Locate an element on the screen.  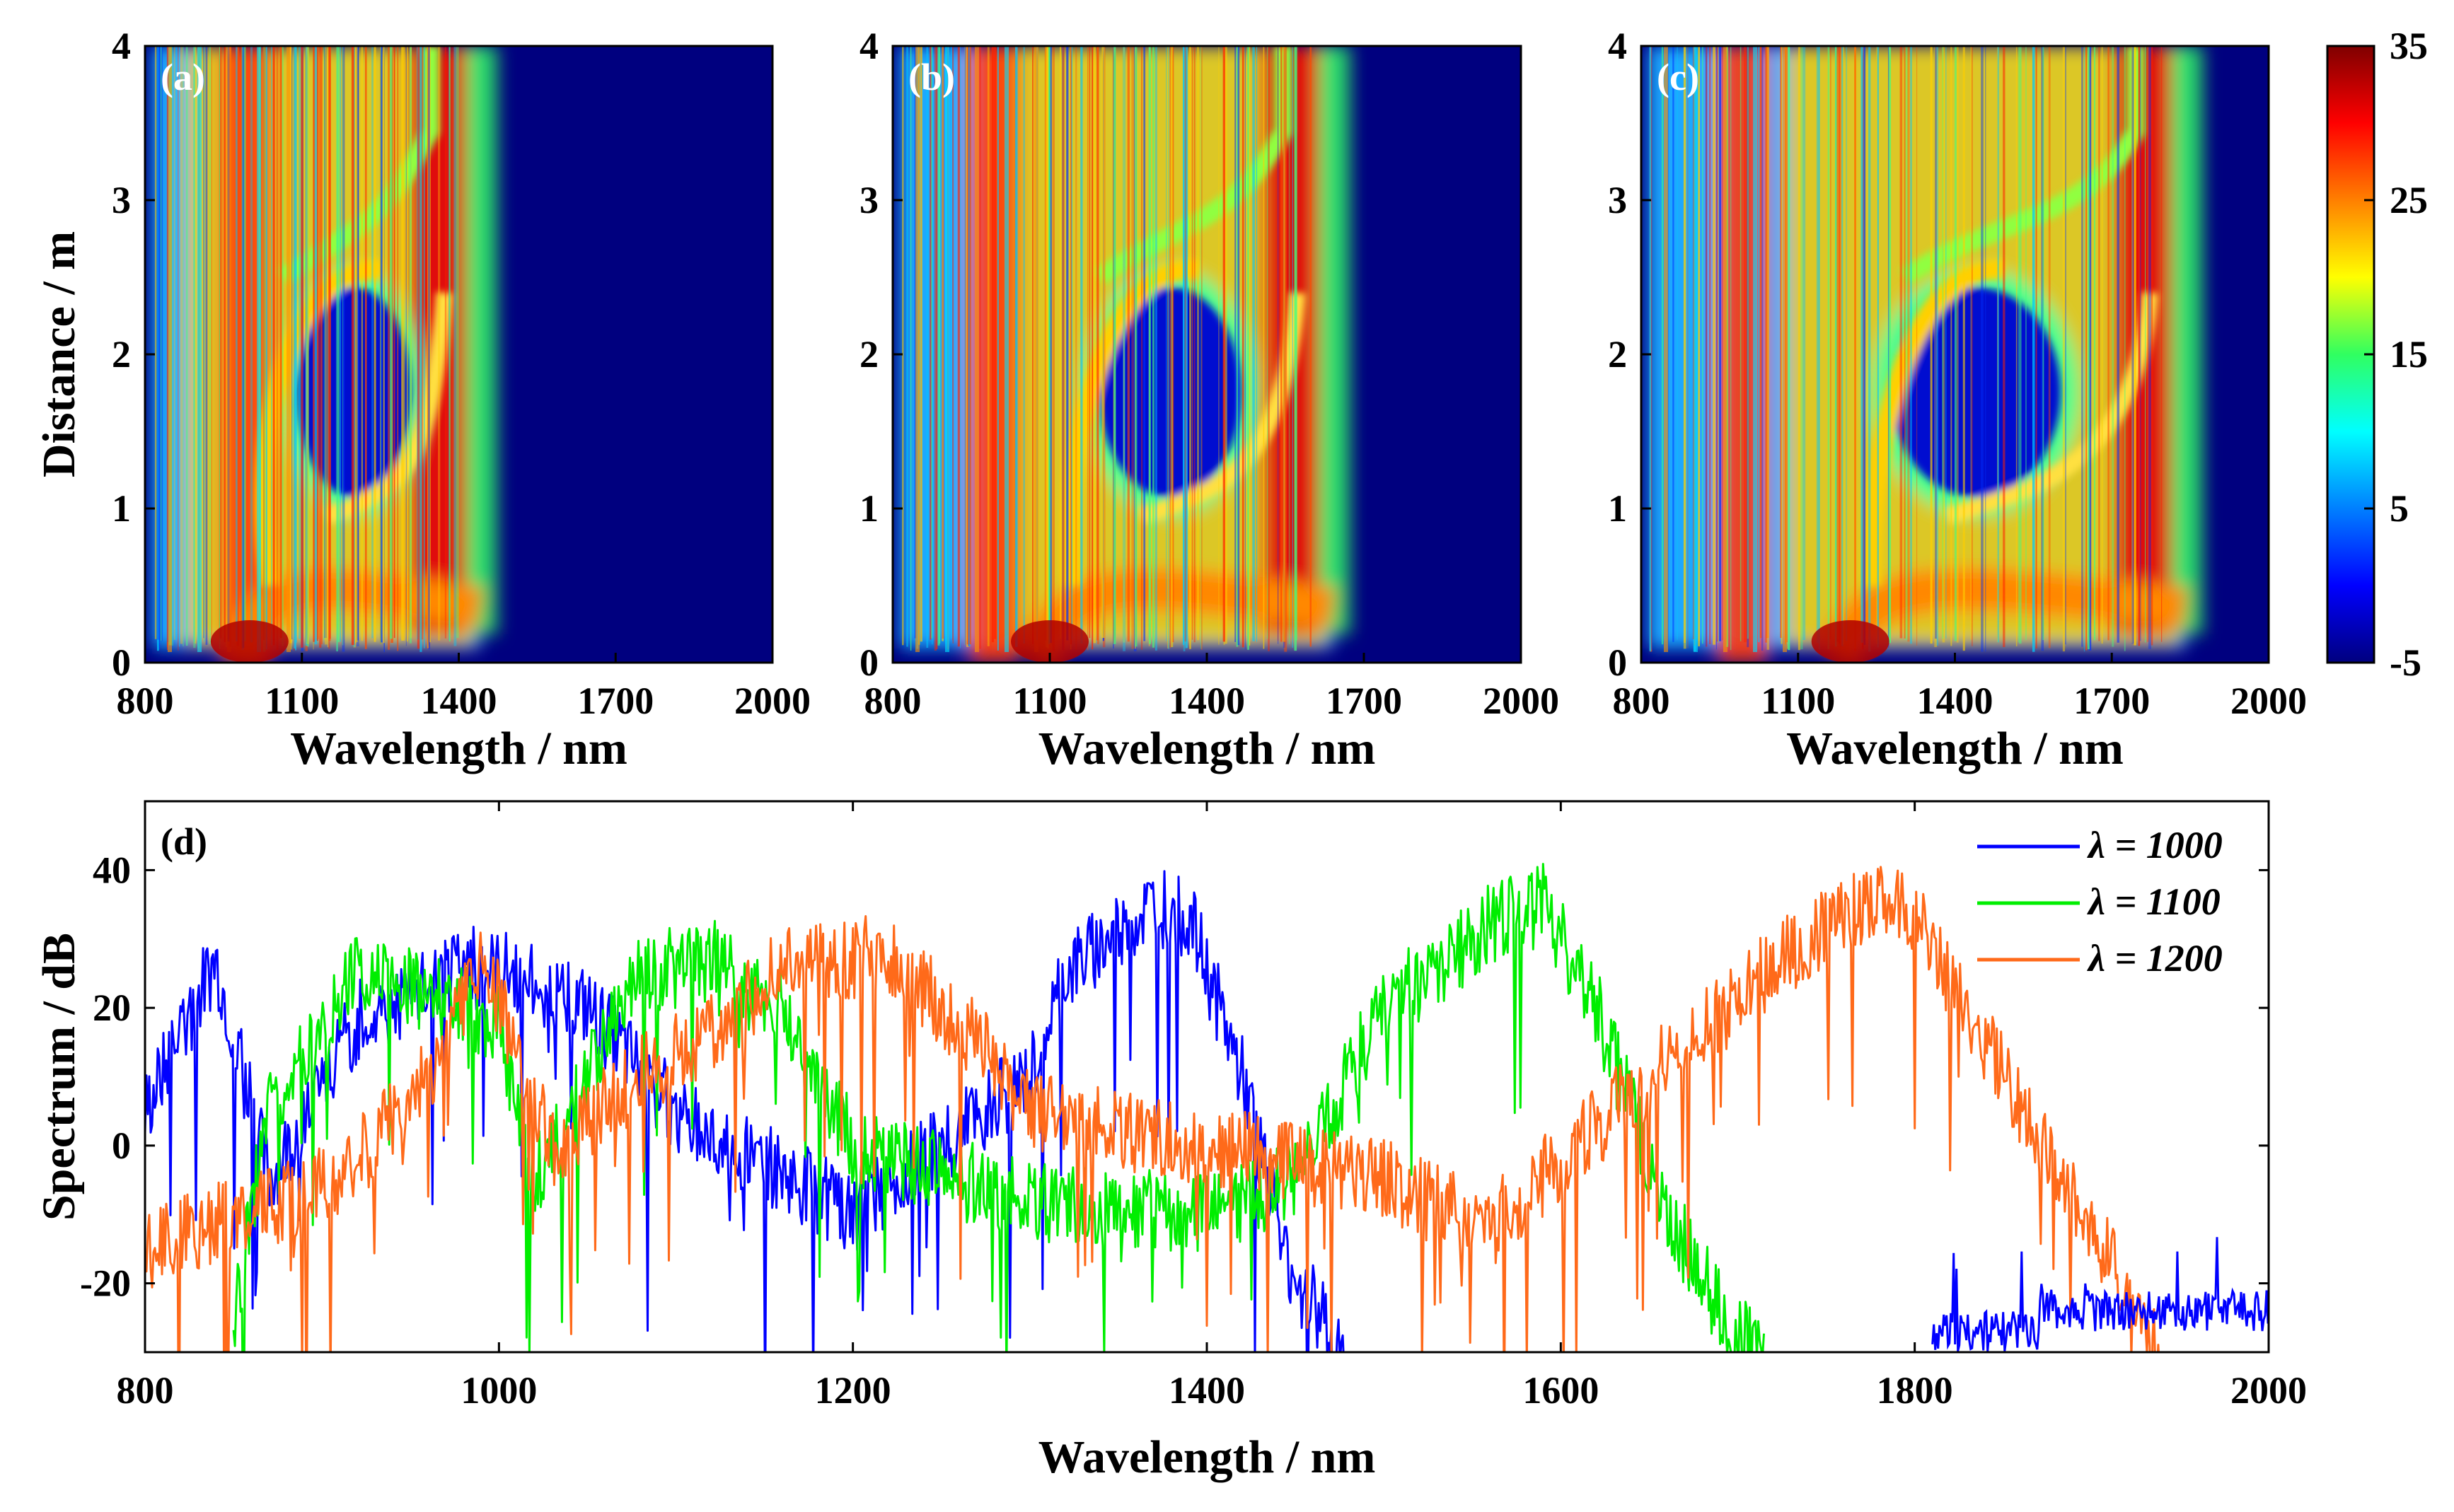
y-tick-label: 40 is located at coordinates (112, 870).